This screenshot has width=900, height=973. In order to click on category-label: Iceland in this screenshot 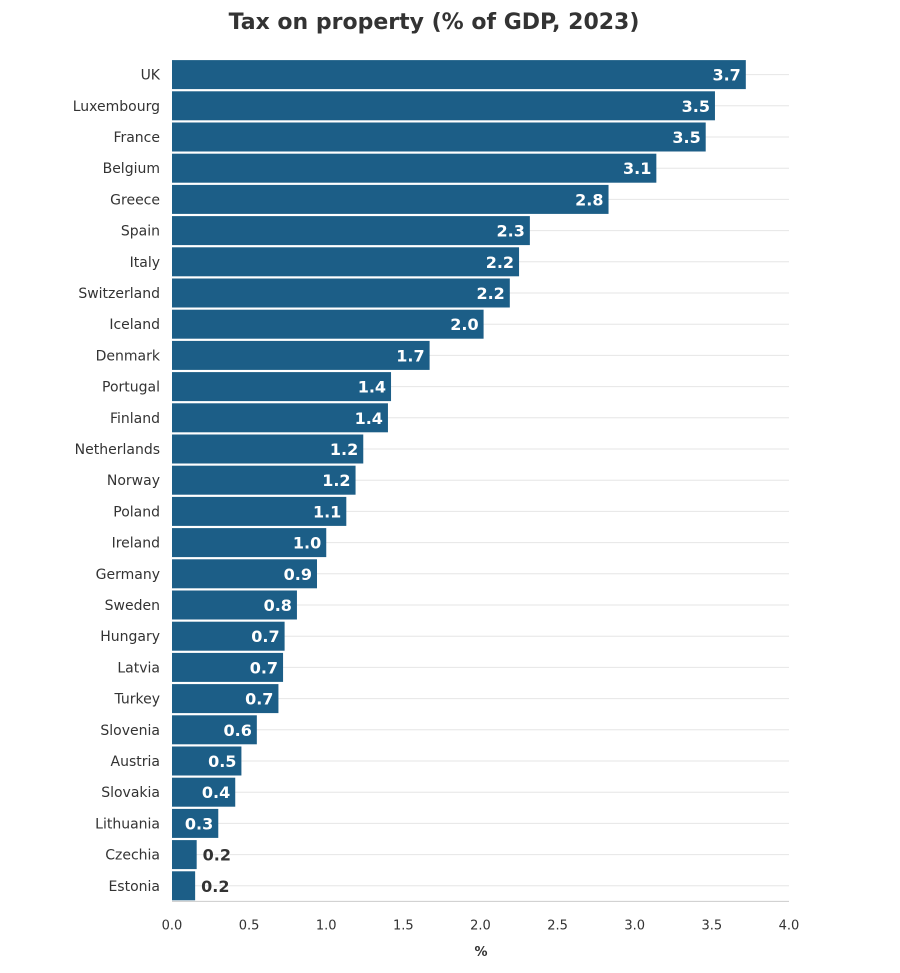, I will do `click(134, 325)`.